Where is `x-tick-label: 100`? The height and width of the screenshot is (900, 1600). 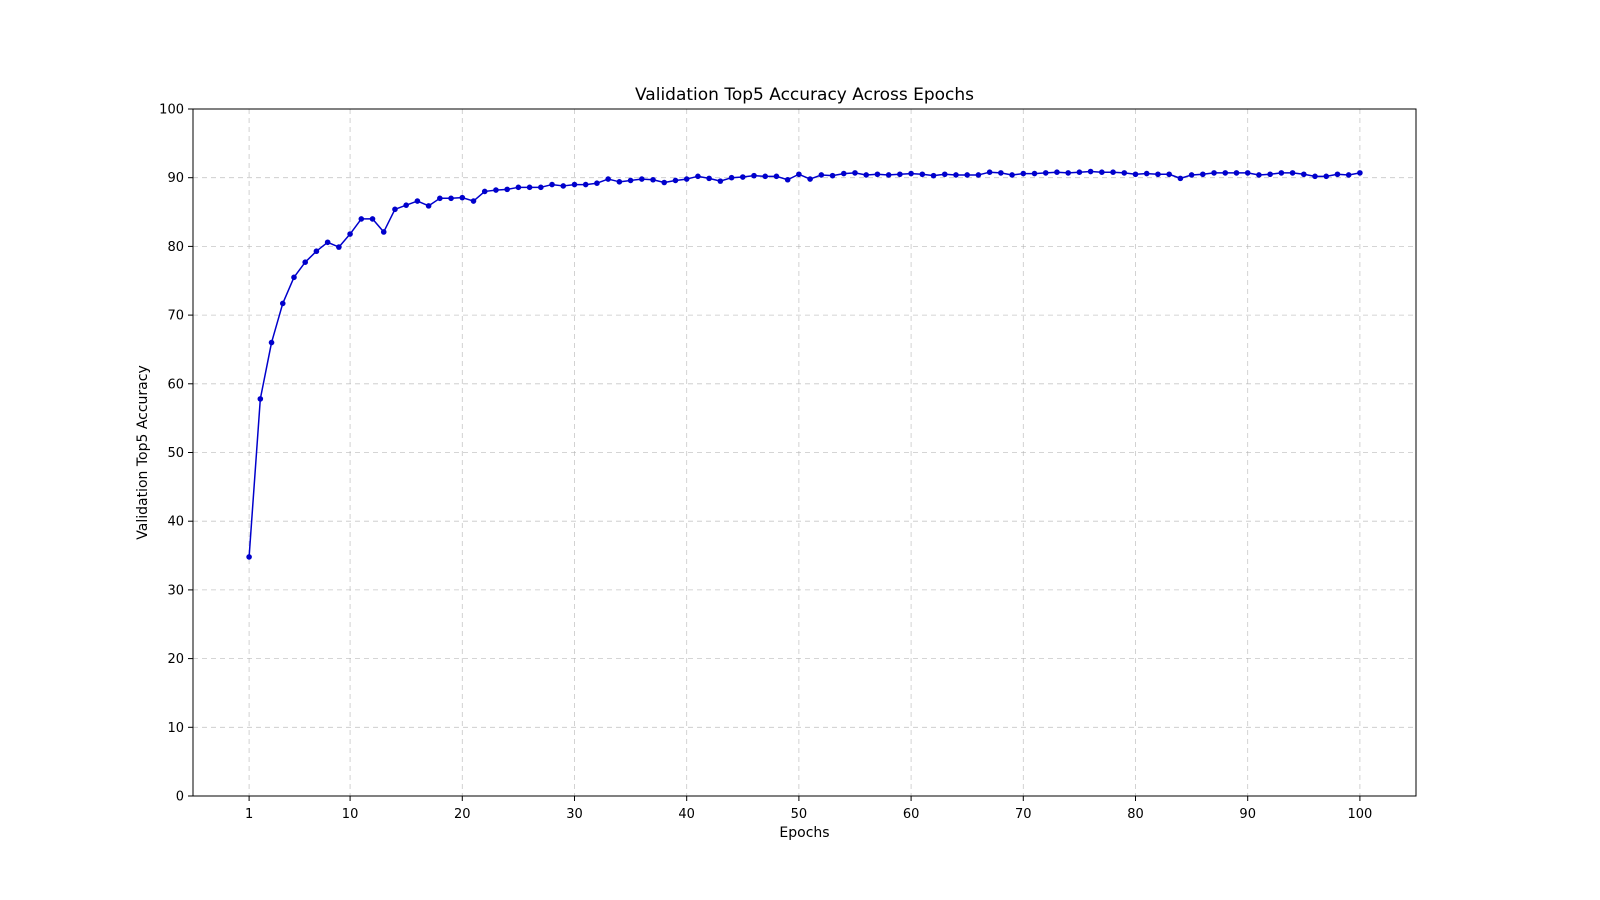
x-tick-label: 100 is located at coordinates (1359, 814).